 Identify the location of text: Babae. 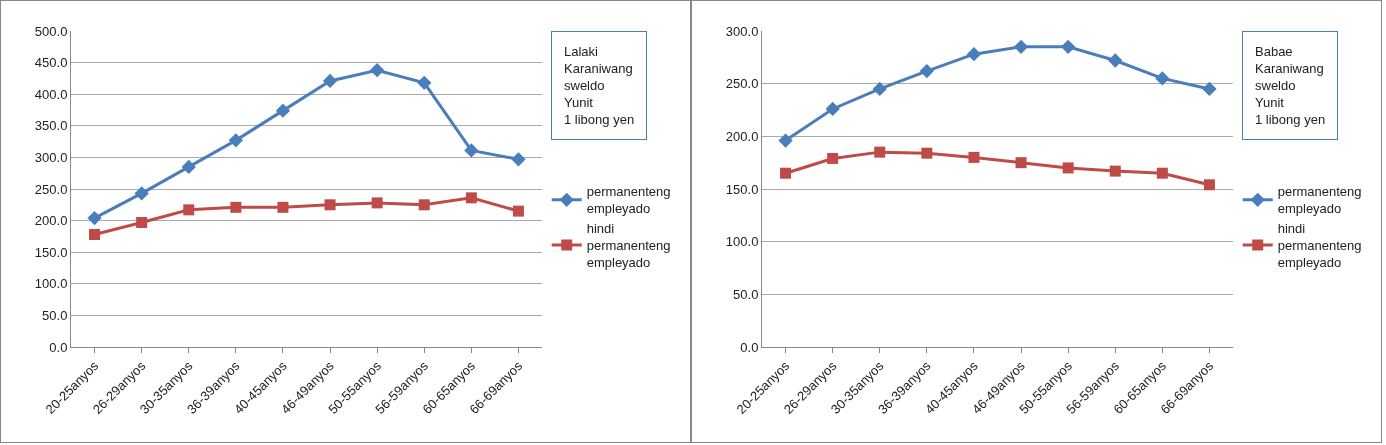
(1274, 51).